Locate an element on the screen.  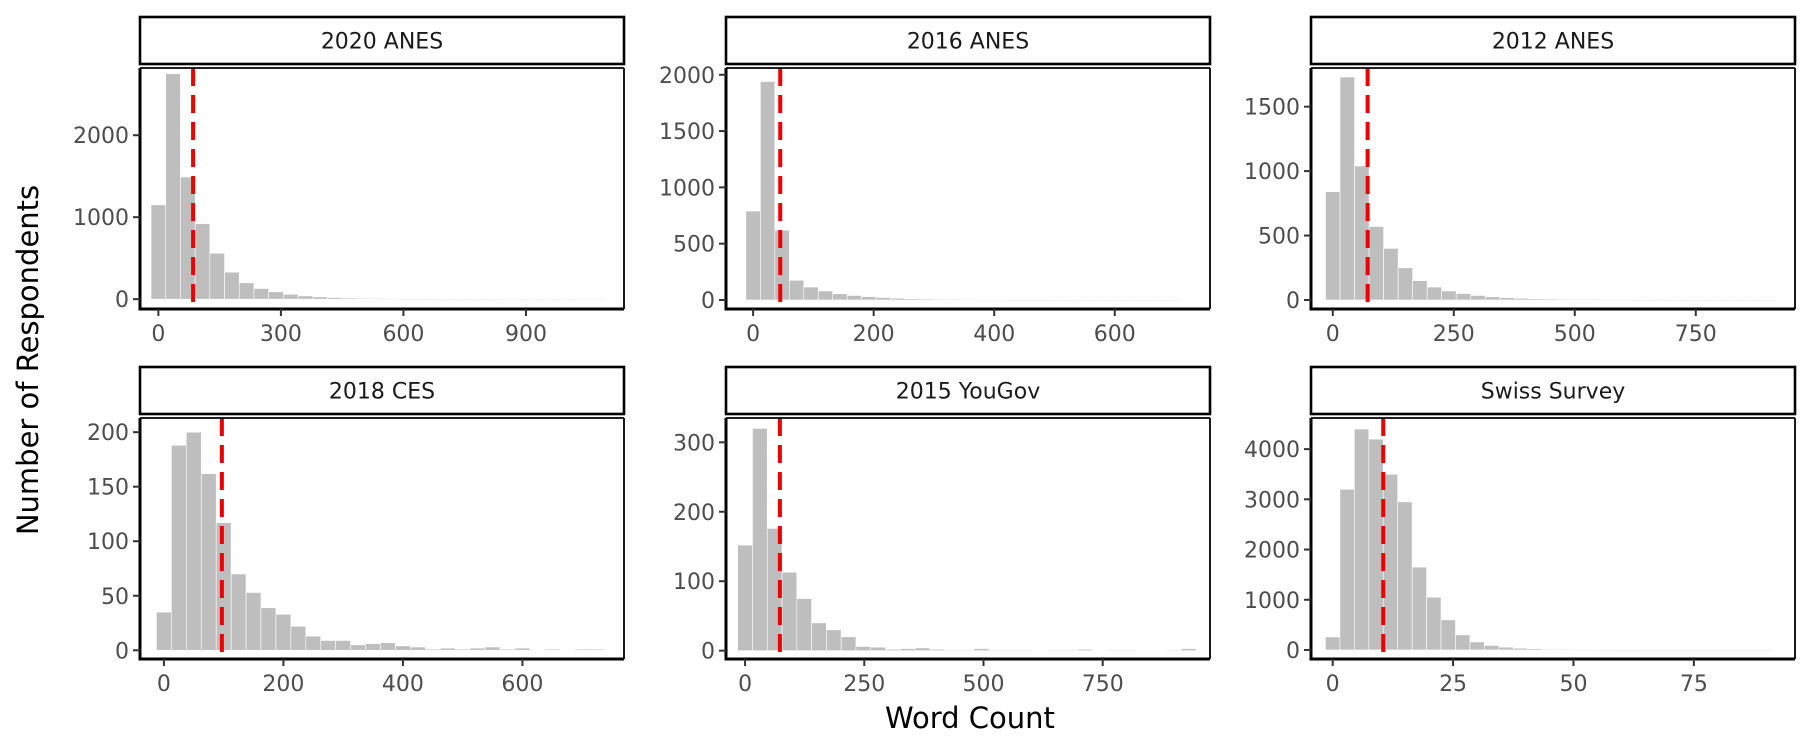
panel-title: 2018 CES is located at coordinates (382, 392).